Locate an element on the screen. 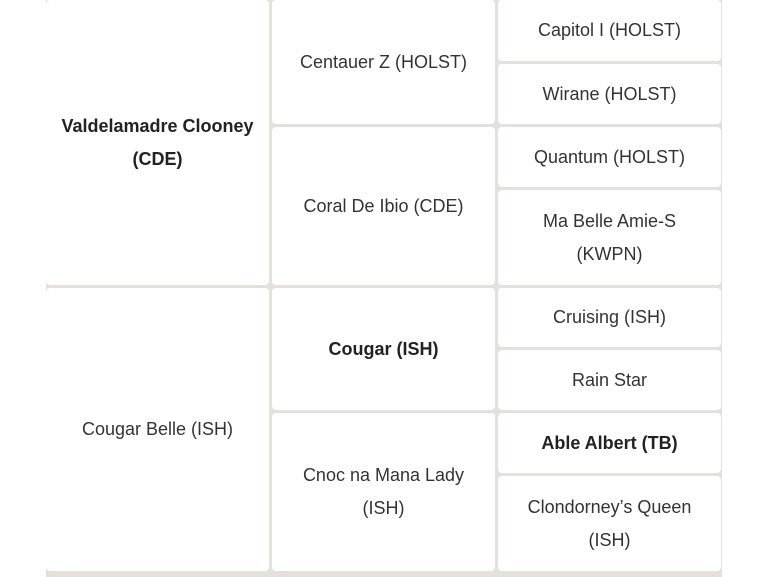 This screenshot has height=577, width=766. sire-name: Valdelamadre Clooney (CDE) is located at coordinates (157, 142).